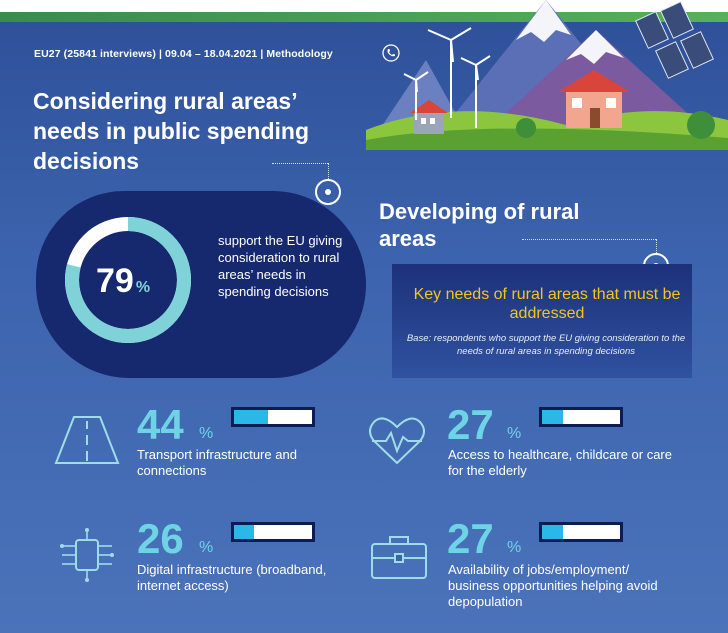 Image resolution: width=728 pixels, height=633 pixels. I want to click on heart-pulse-icon, so click(397, 441).